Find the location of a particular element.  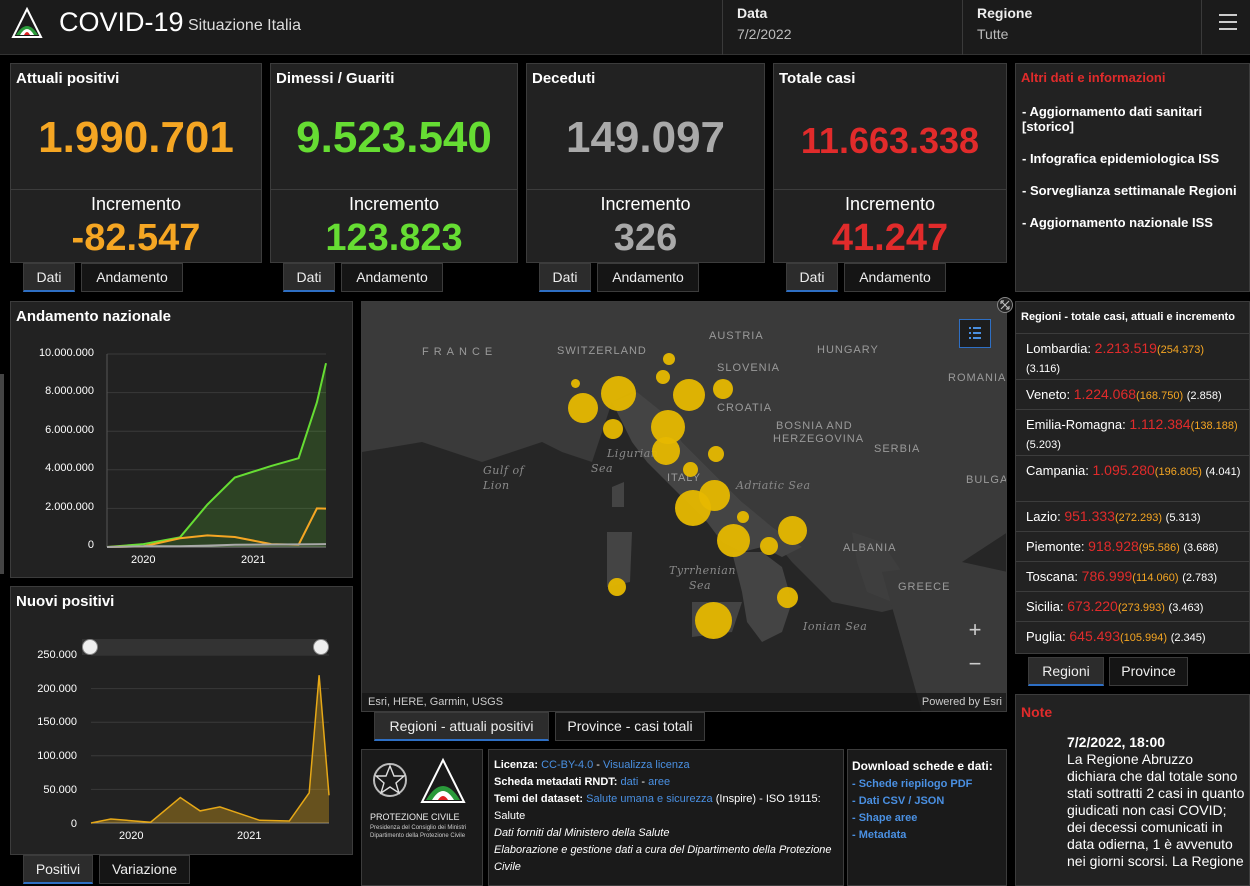

license-label: Licenza: is located at coordinates (516, 765).